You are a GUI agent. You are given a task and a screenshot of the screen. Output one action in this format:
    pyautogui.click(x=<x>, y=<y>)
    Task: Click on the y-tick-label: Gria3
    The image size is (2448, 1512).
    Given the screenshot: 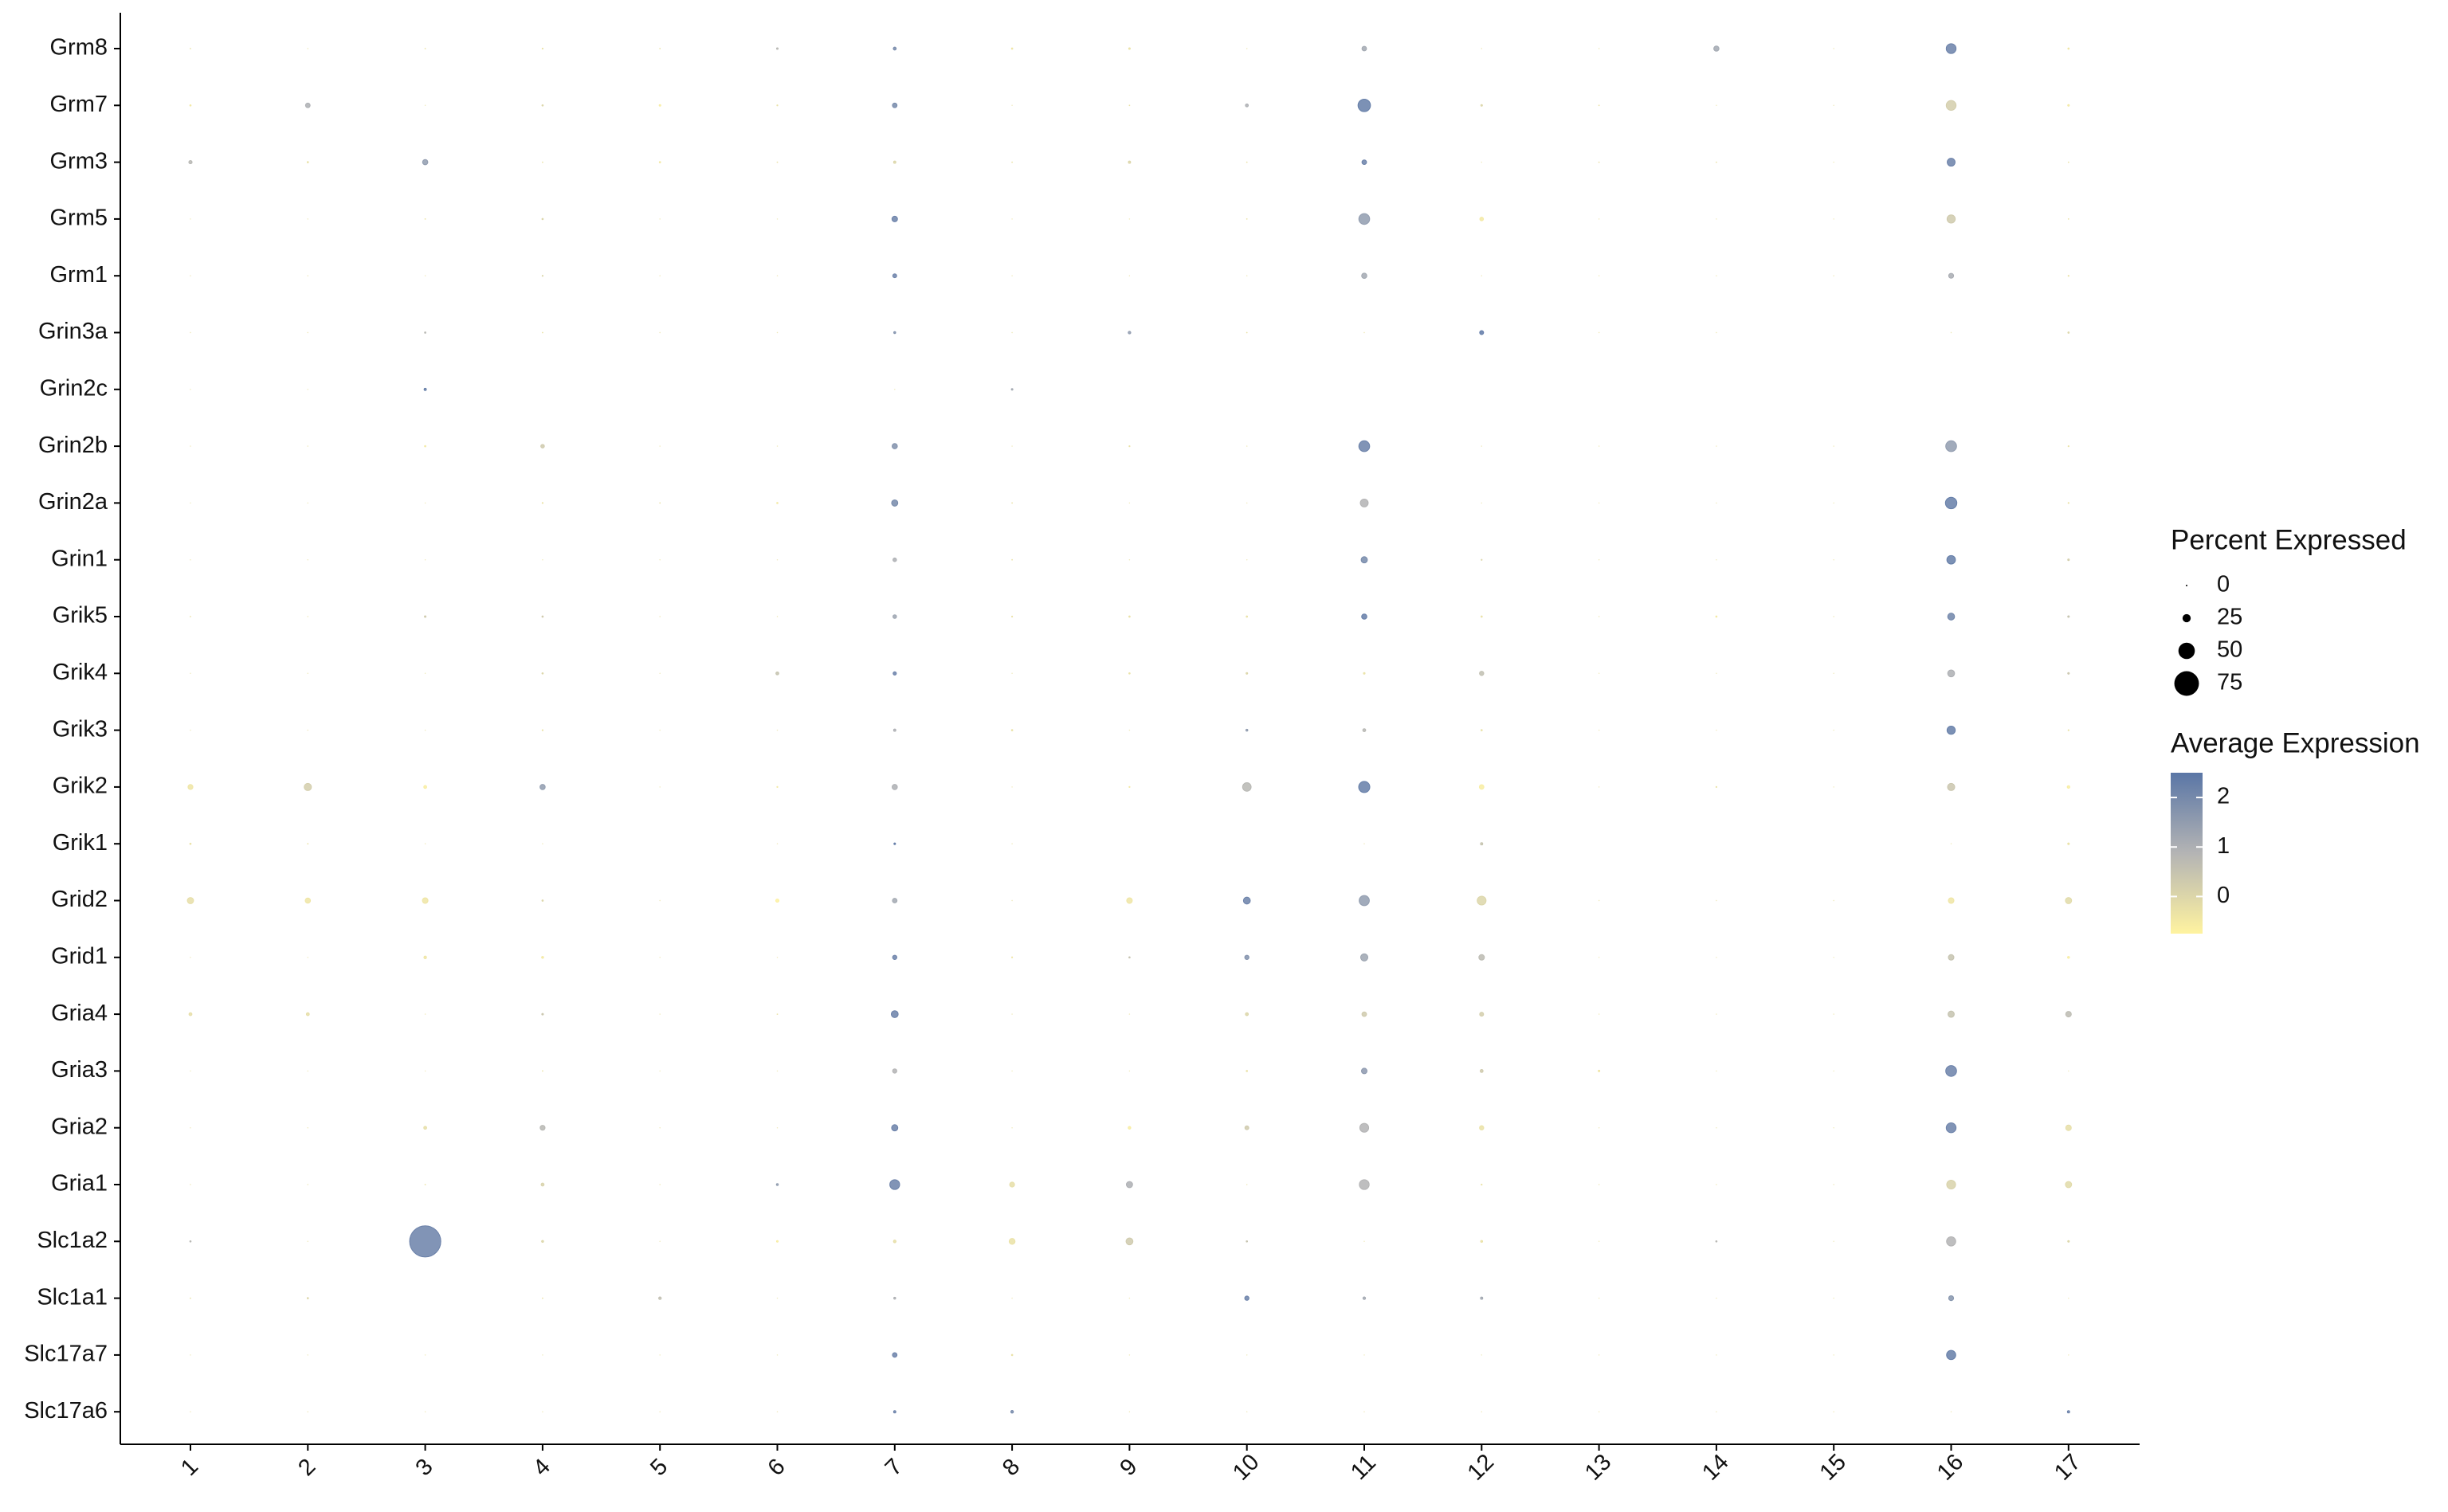 What is the action you would take?
    pyautogui.click(x=79, y=1070)
    